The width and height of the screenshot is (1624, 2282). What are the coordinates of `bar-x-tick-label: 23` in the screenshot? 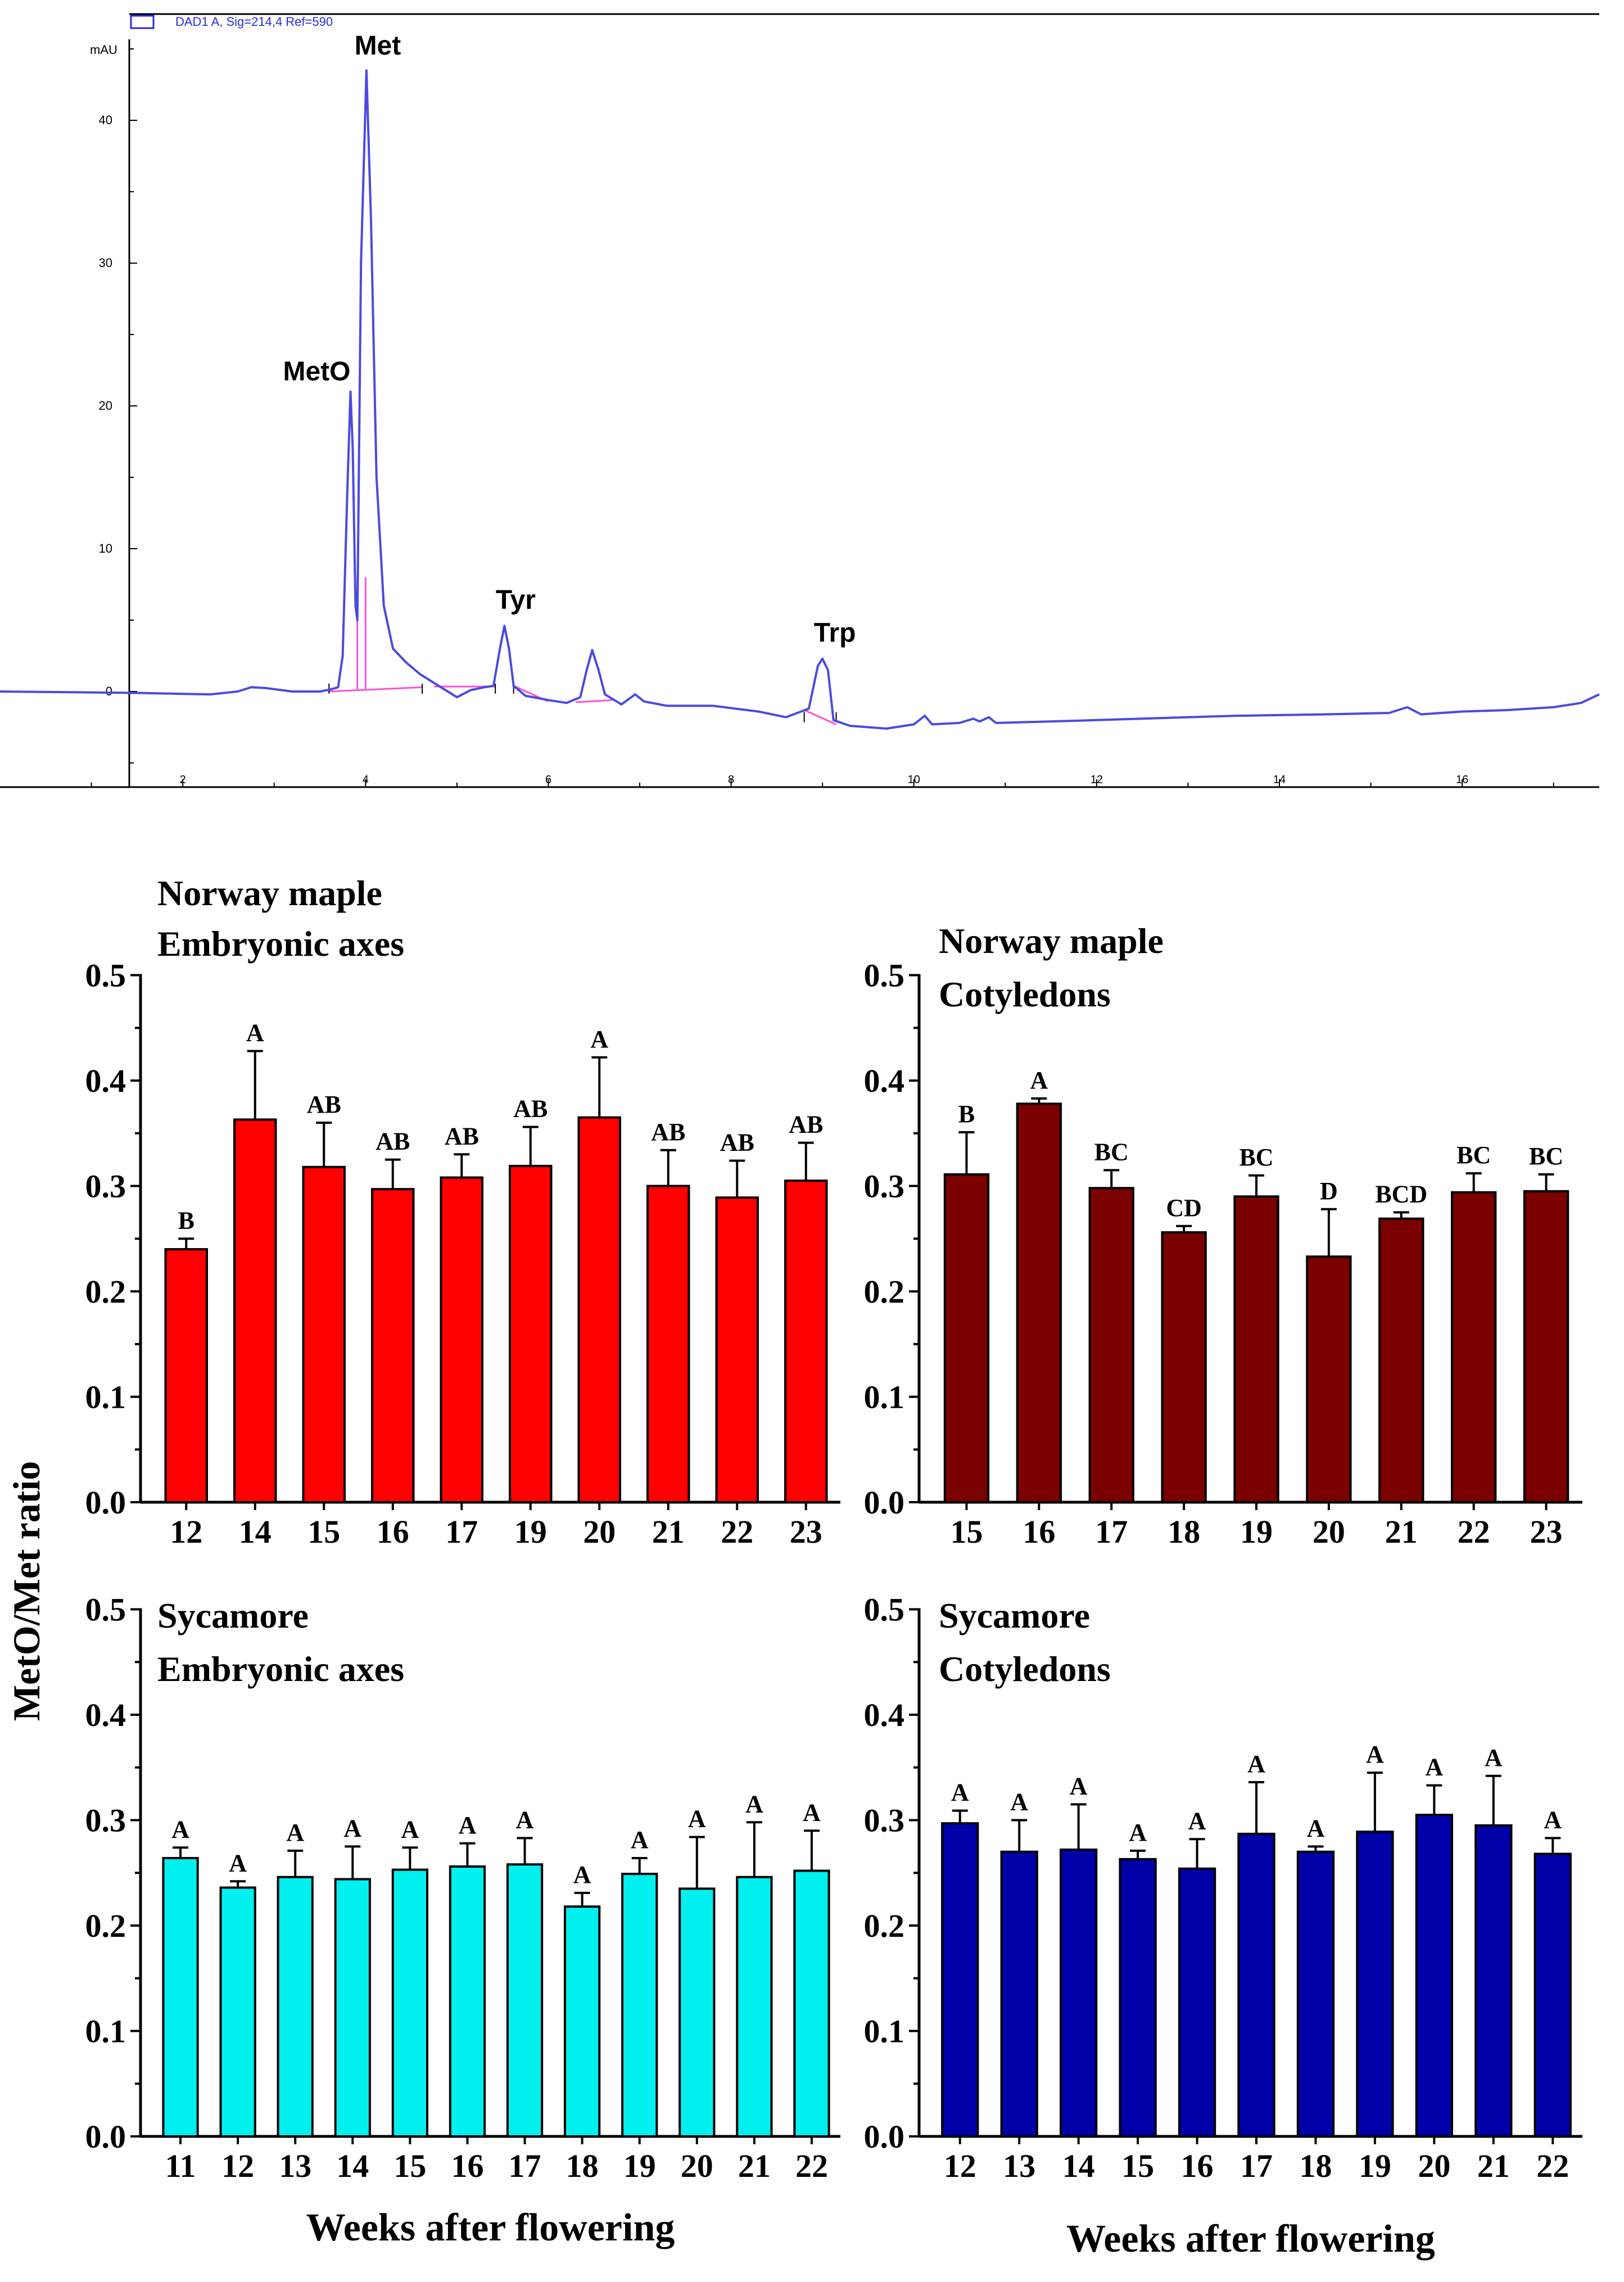 It's located at (1546, 1531).